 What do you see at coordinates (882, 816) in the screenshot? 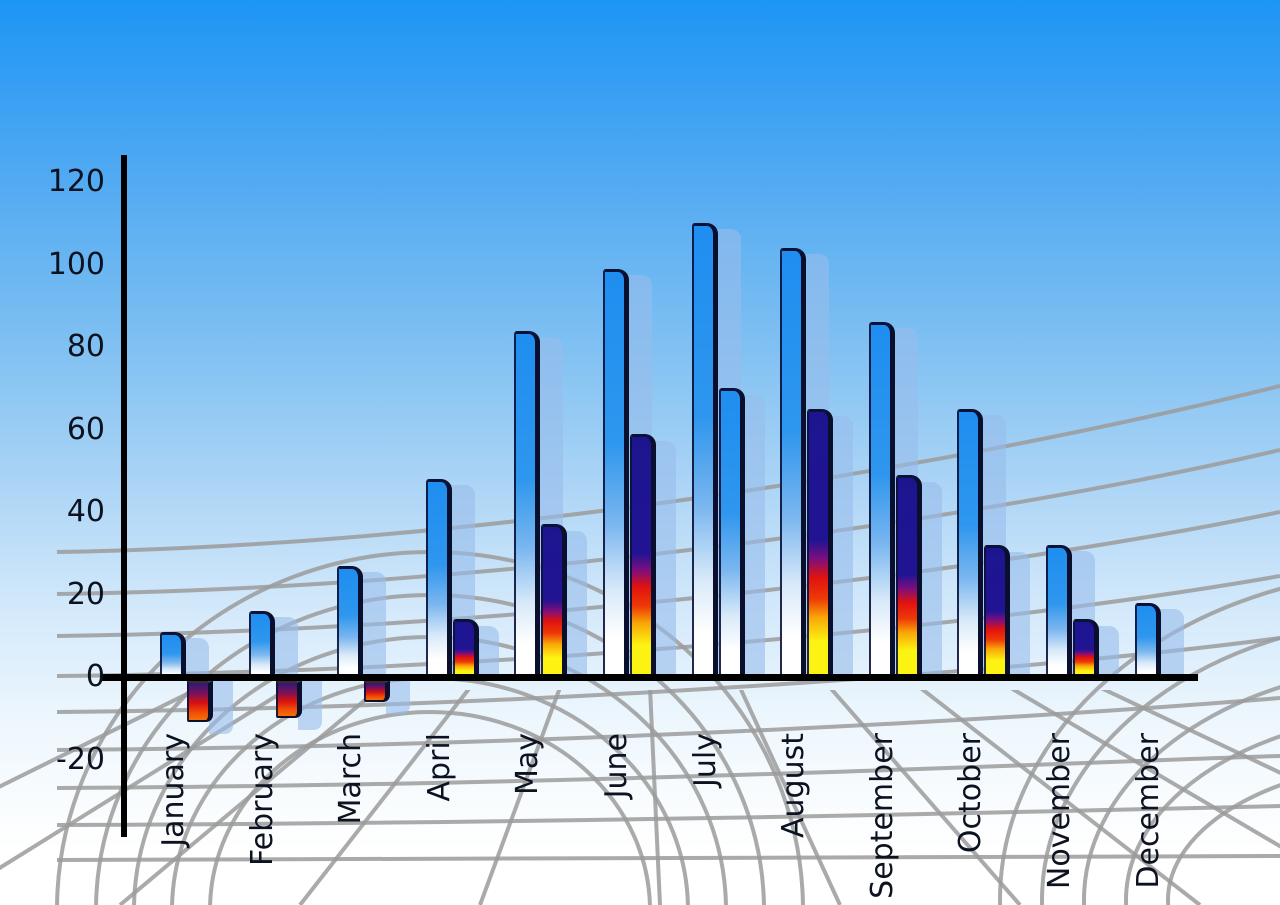
I see `x-tick-september: September` at bounding box center [882, 816].